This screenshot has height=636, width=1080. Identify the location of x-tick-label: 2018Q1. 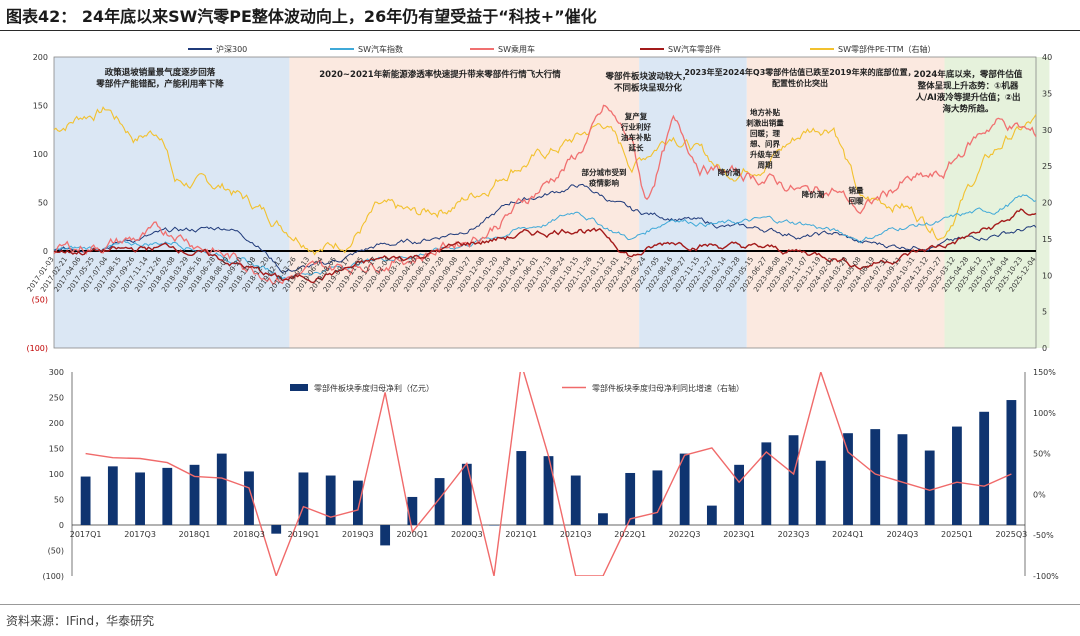
(195, 534).